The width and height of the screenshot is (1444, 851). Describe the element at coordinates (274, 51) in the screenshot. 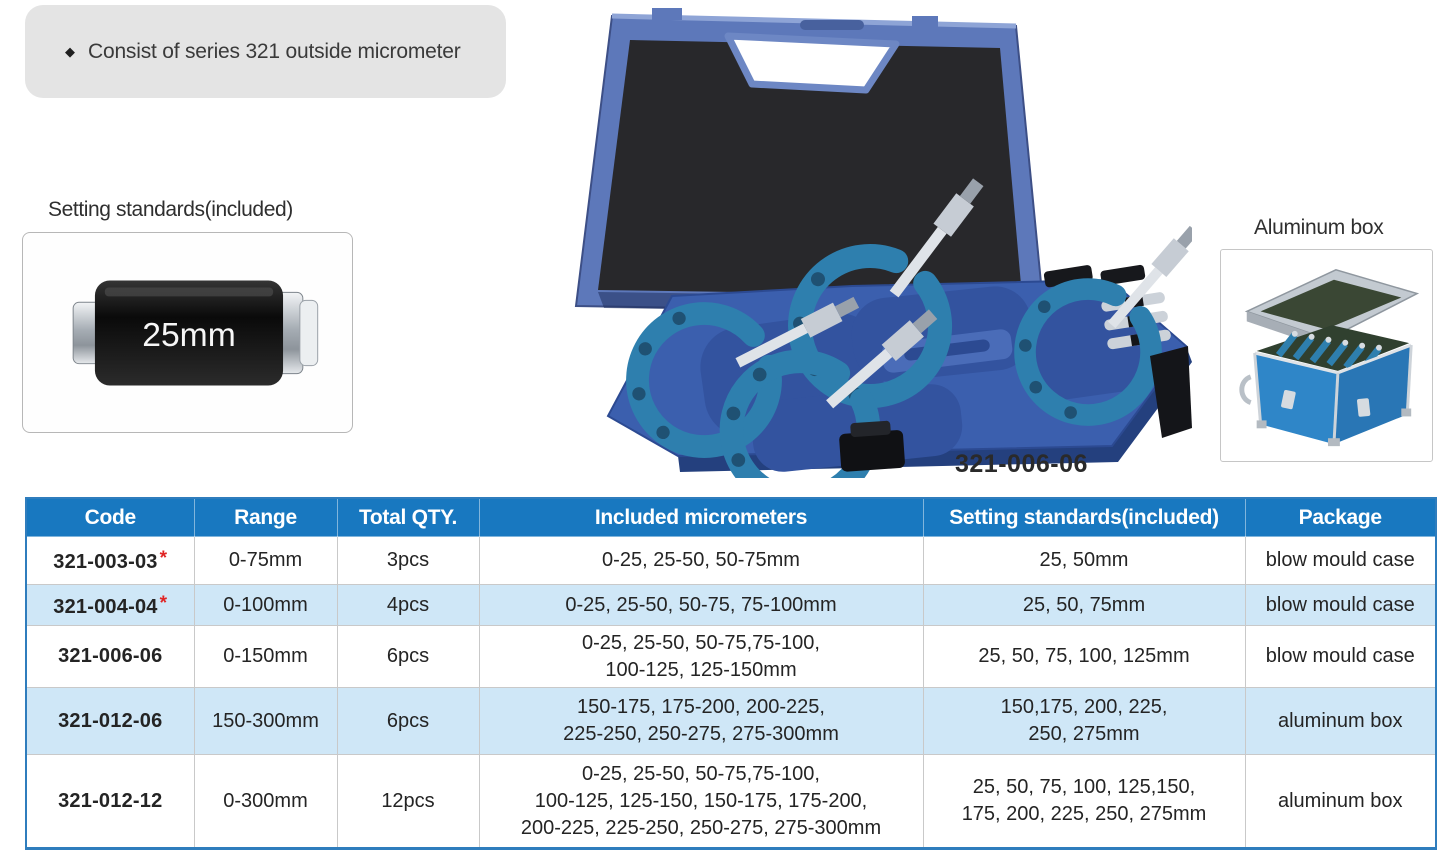

I see `feature-note-text: Consist of series 321 outside micrometer` at that location.